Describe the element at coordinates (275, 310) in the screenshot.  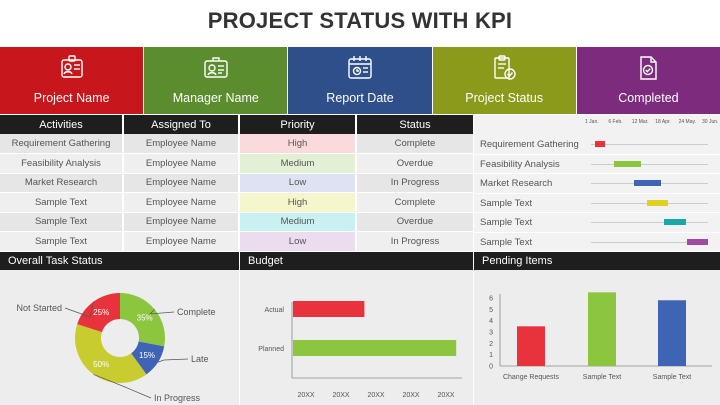
I see `budget-category-label: Actual` at that location.